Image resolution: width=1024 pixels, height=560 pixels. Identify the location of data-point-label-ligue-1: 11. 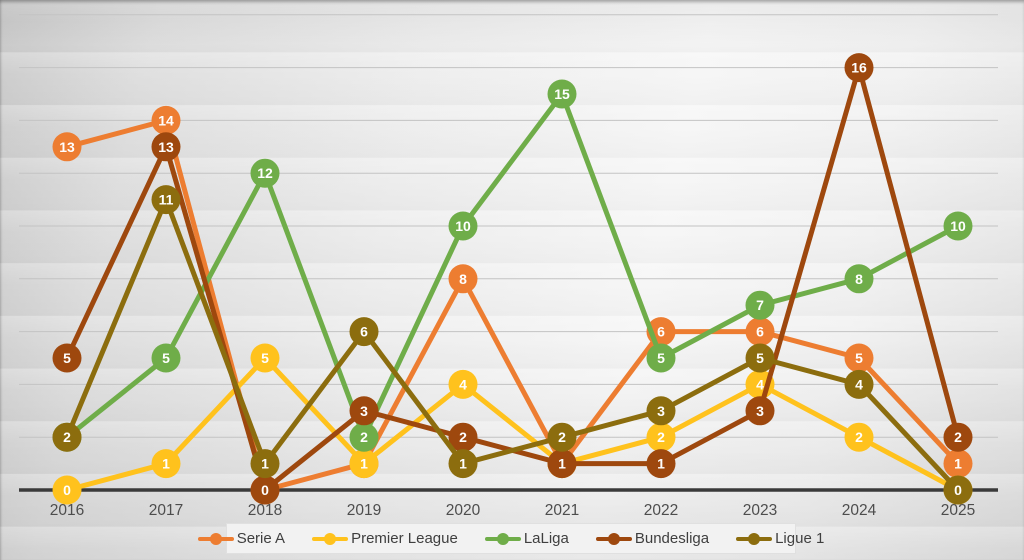
(166, 200).